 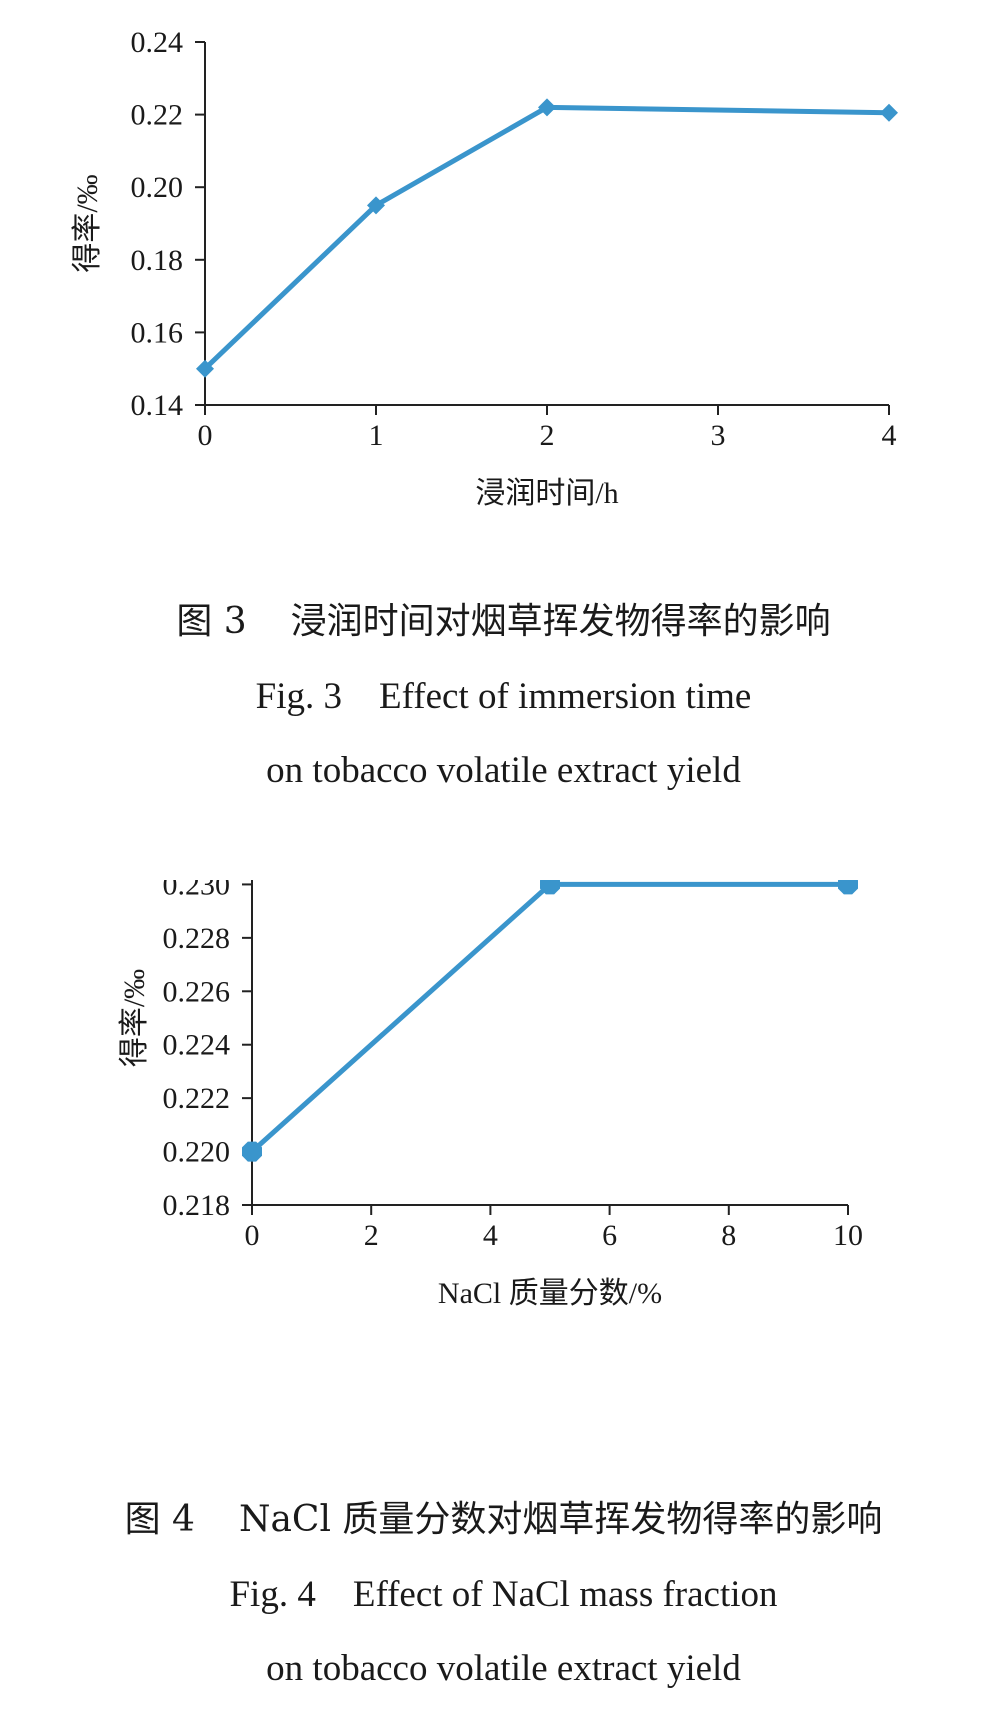 What do you see at coordinates (560, 1519) in the screenshot?
I see `figure4-title-cn: NaCl 质量分数对烟草挥发物得率的影响` at bounding box center [560, 1519].